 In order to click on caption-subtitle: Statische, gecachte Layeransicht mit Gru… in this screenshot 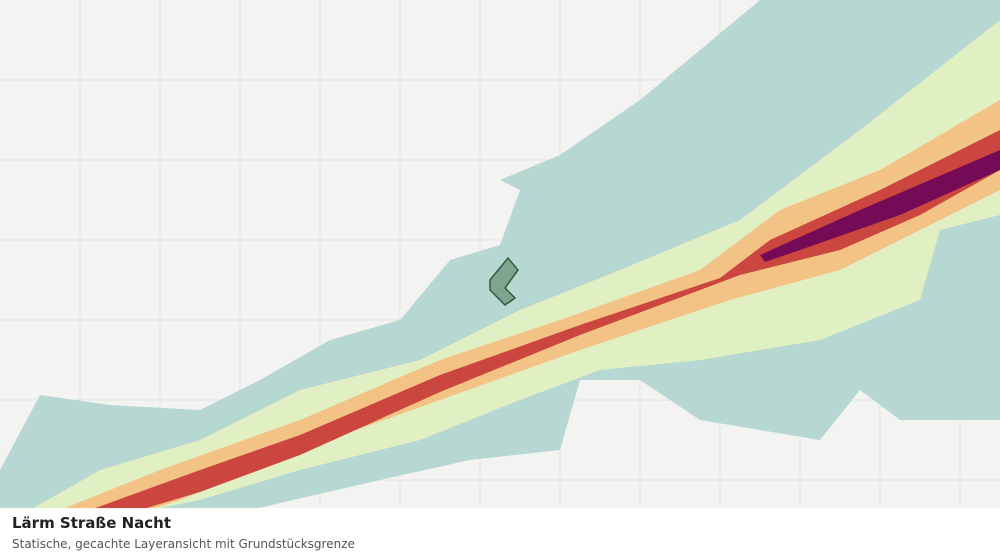, I will do `click(183, 544)`.